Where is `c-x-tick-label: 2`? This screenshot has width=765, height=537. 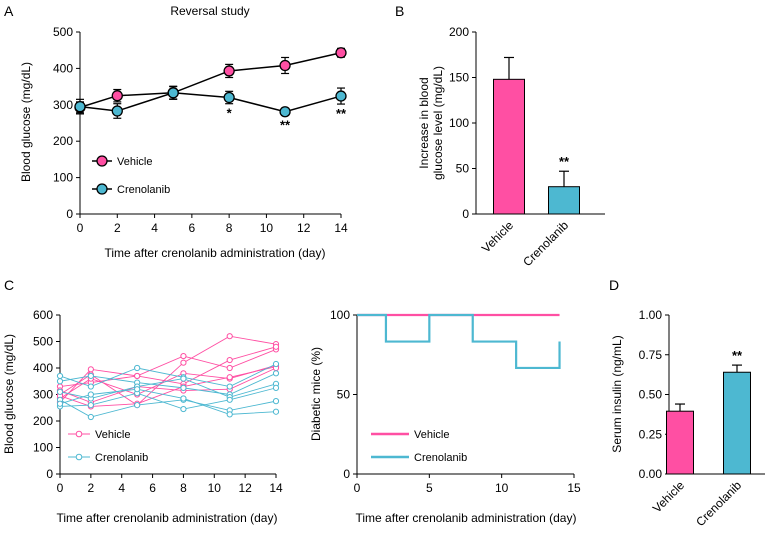 c-x-tick-label: 2 is located at coordinates (91, 488).